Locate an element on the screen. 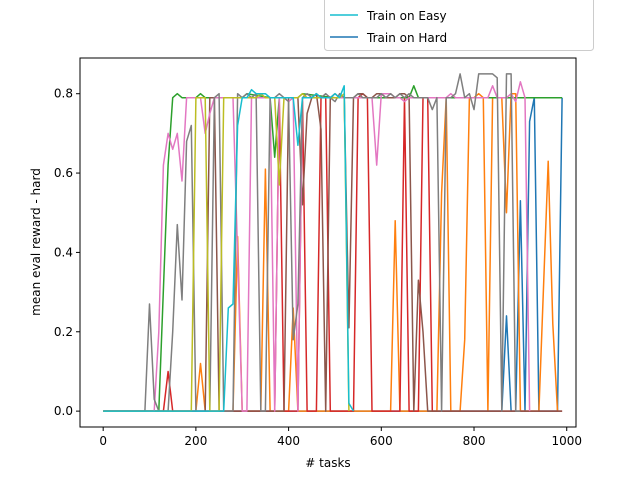 The width and height of the screenshot is (640, 480). x-tick-label: 600 is located at coordinates (381, 441).